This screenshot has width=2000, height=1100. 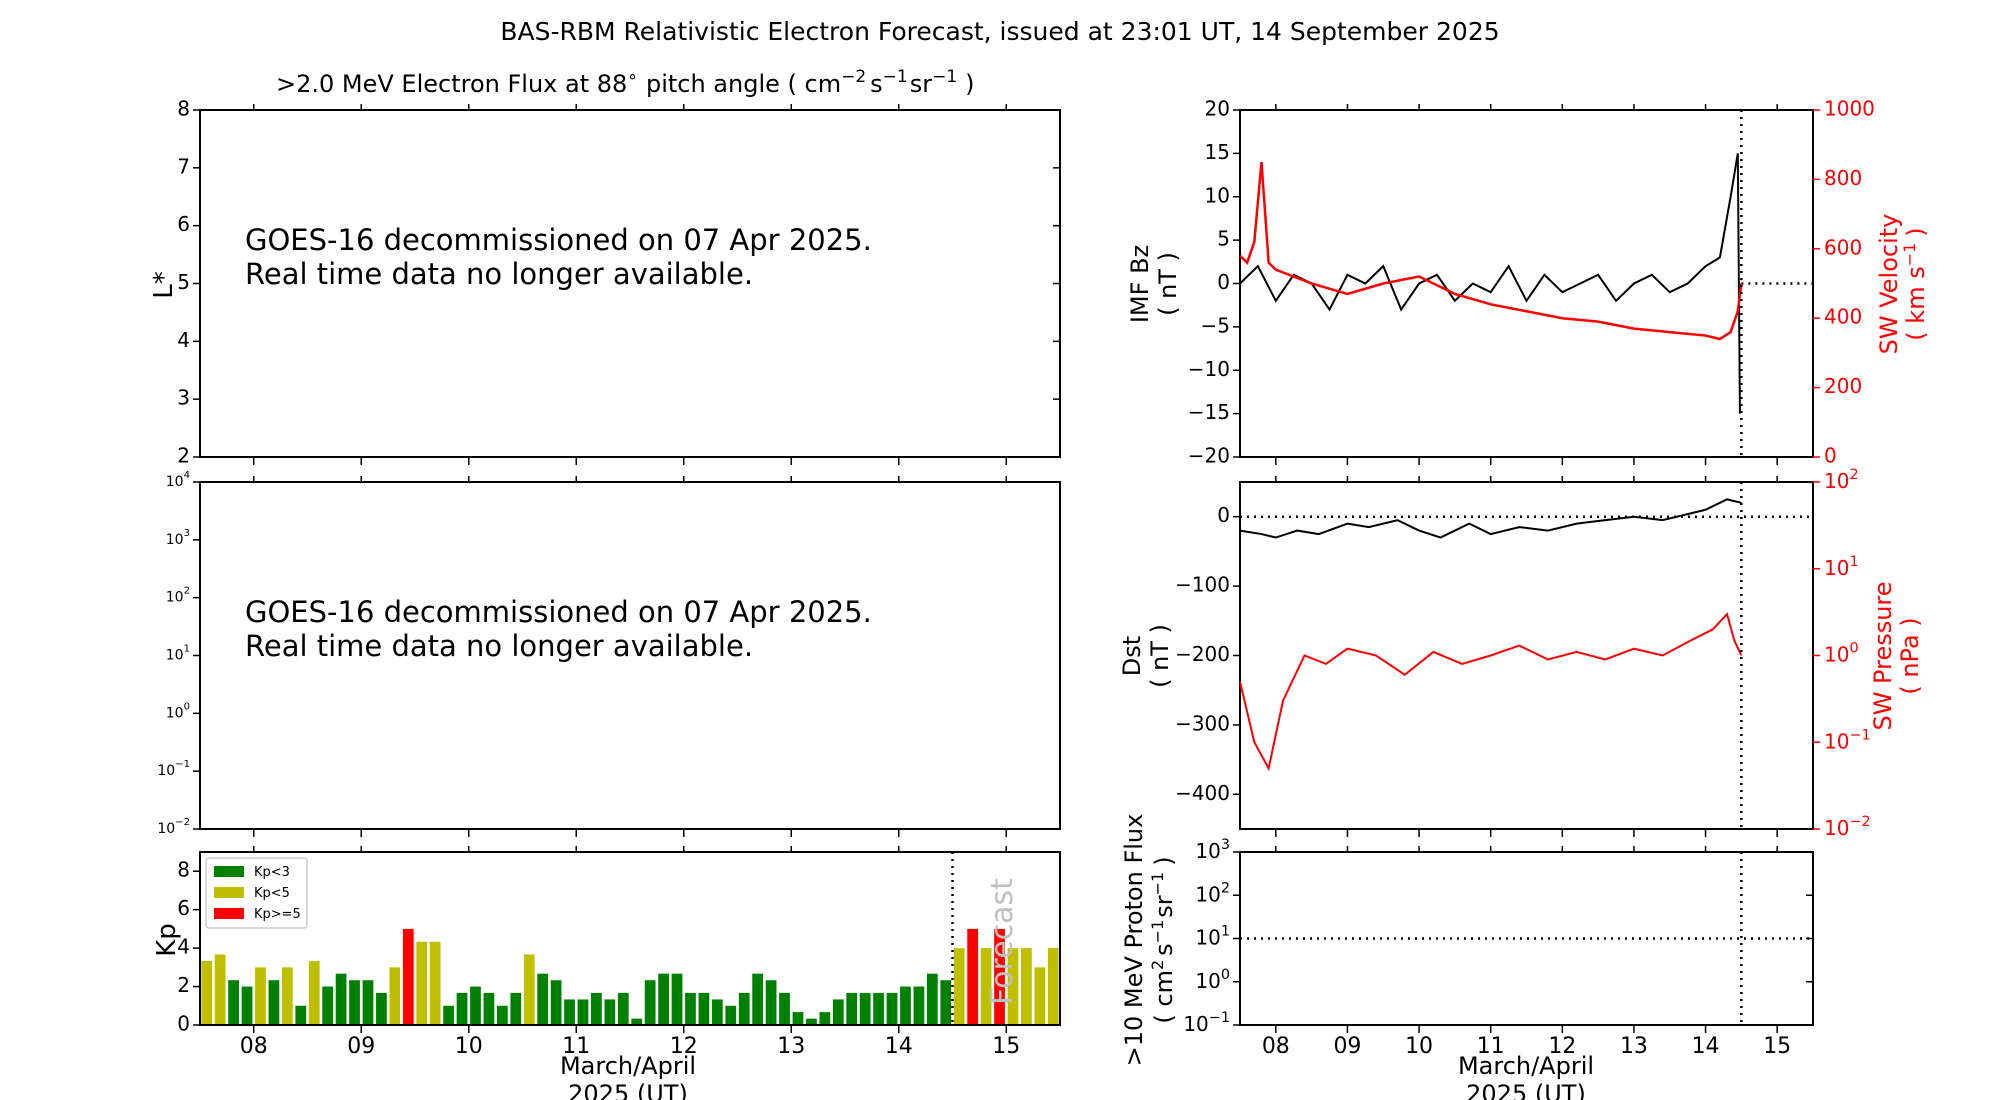 I want to click on imf-right-ticks: 0 200 400 600 800 1000, so click(x=1844, y=282).